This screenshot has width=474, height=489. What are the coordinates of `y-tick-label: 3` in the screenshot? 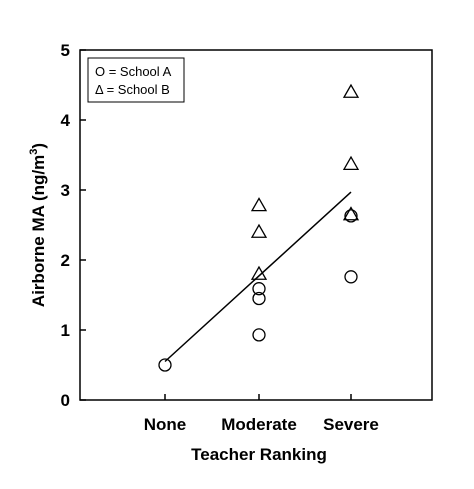 It's located at (65, 190).